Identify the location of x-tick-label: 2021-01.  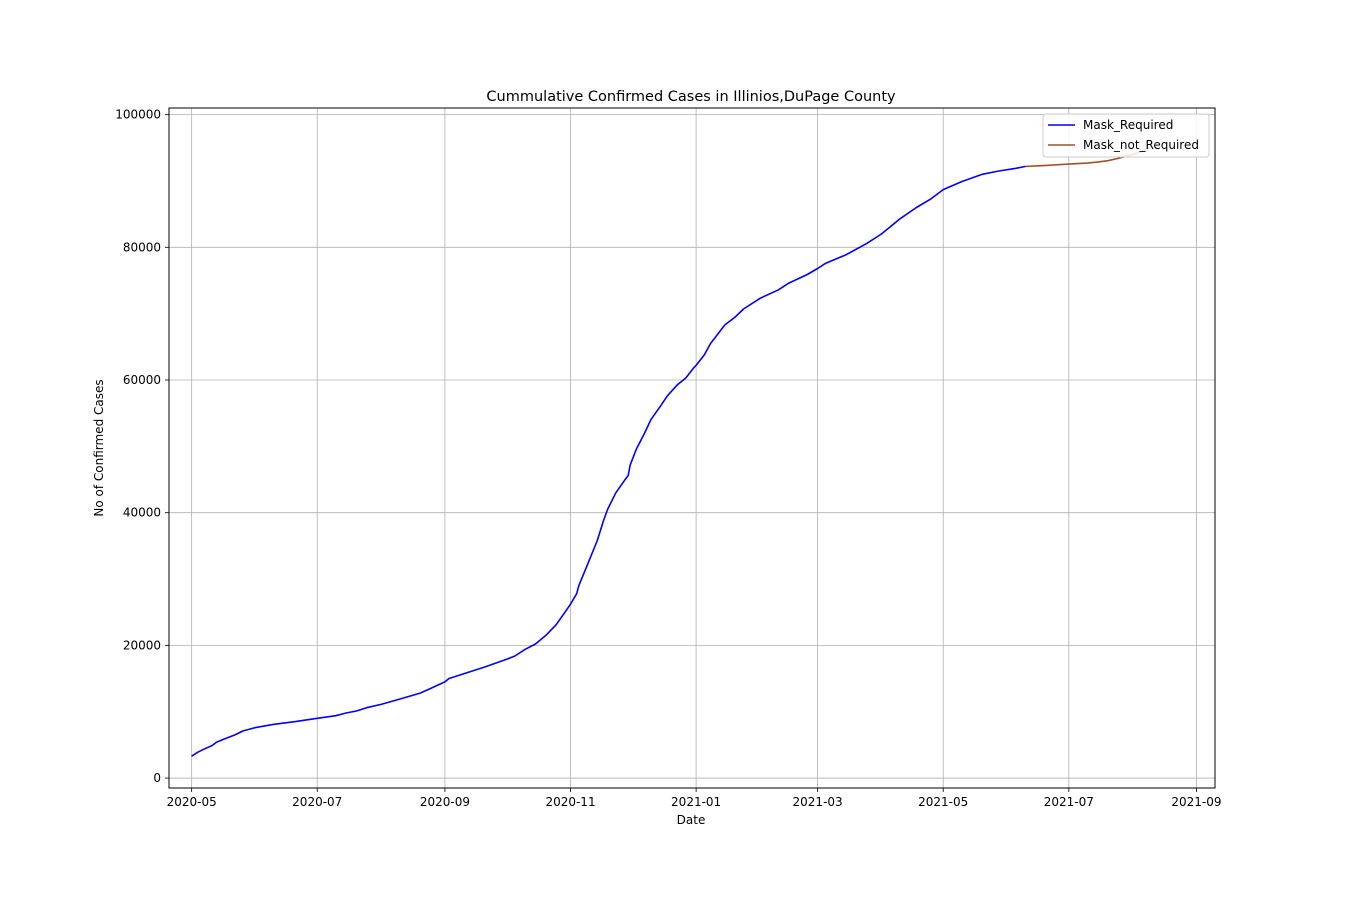
(696, 802).